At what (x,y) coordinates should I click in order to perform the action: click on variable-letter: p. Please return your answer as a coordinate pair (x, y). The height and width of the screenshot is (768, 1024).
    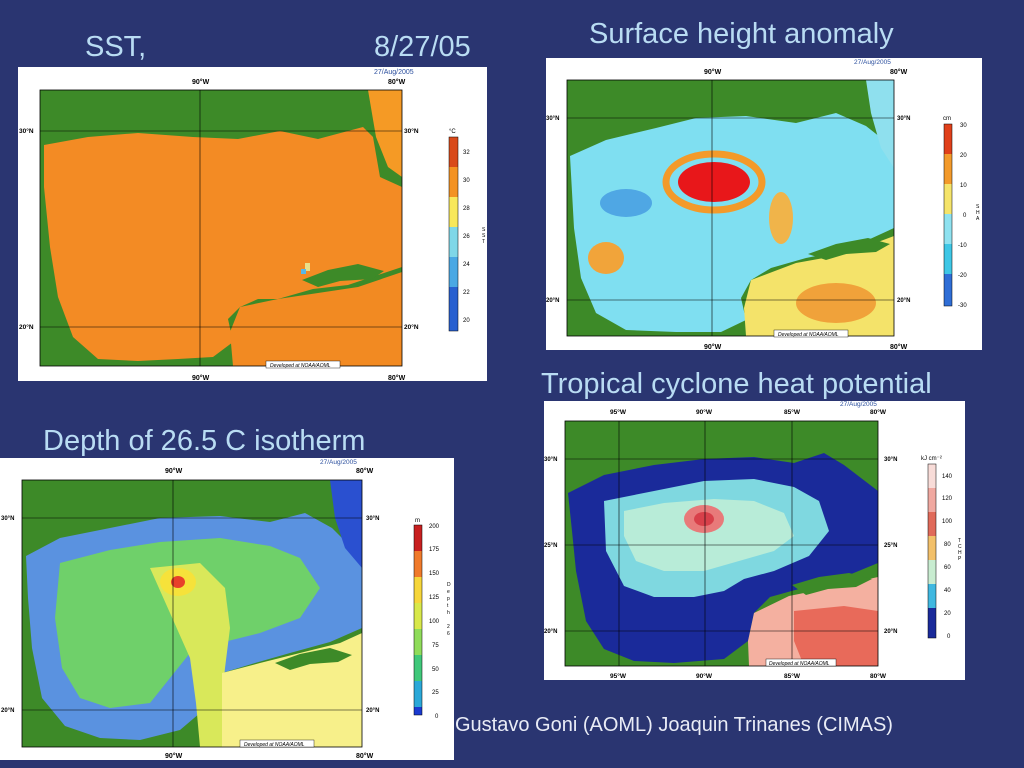
    Looking at the image, I should click on (448, 599).